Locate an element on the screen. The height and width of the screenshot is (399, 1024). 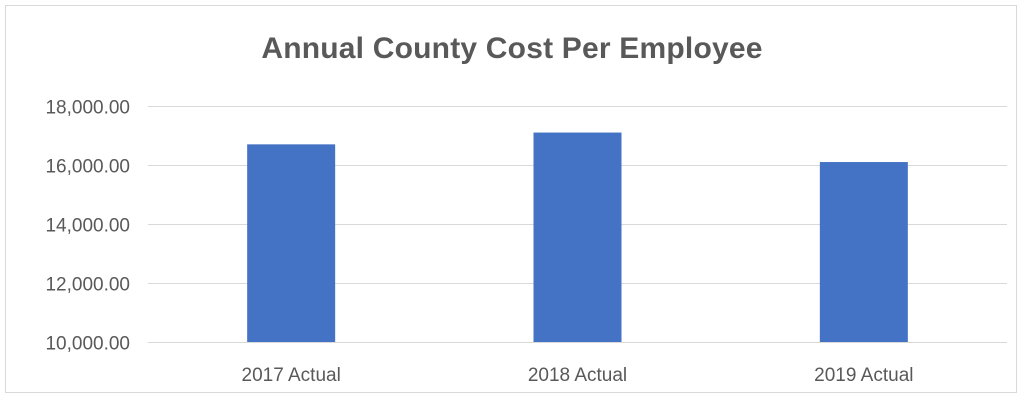
chart-title: Annual County Cost Per Employee is located at coordinates (512, 48).